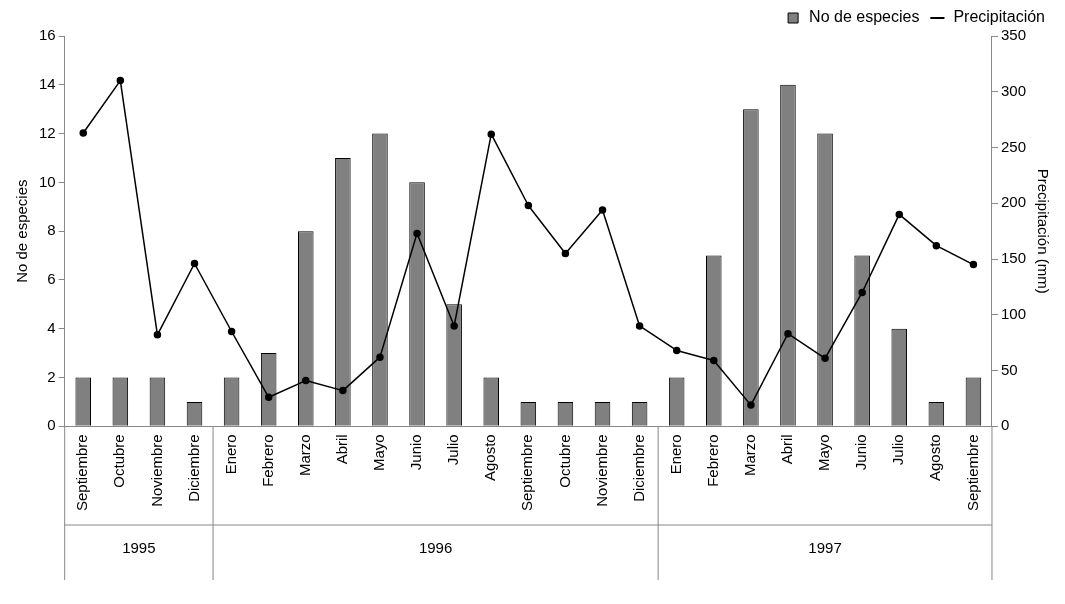 This screenshot has width=1065, height=604. What do you see at coordinates (51, 425) in the screenshot?
I see `y-tick-label: 0` at bounding box center [51, 425].